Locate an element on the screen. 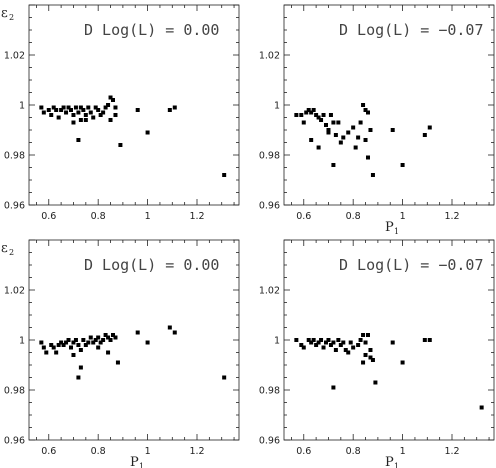  y-tick-label: 1.02 is located at coordinates (14, 291).